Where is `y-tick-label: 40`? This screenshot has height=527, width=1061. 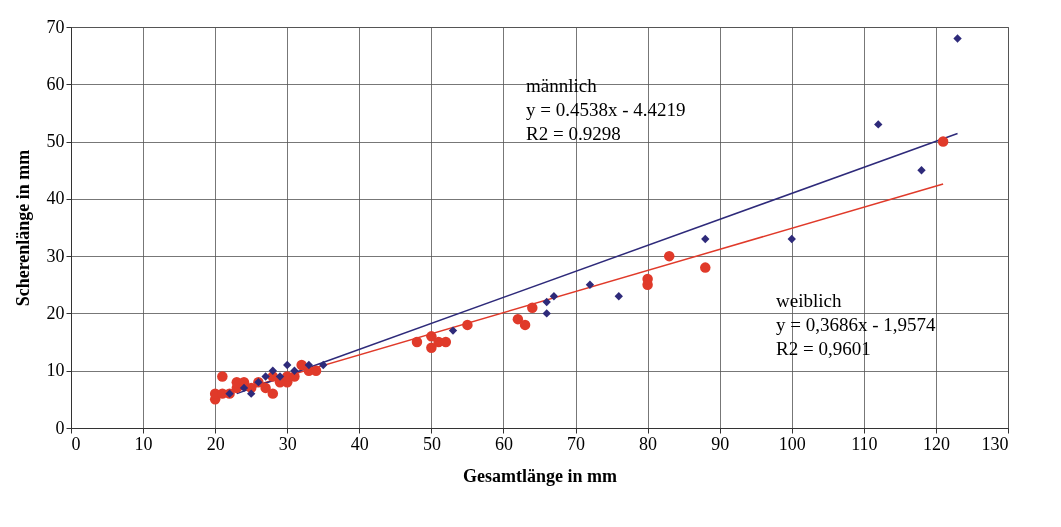 y-tick-label: 40 is located at coordinates (55, 198).